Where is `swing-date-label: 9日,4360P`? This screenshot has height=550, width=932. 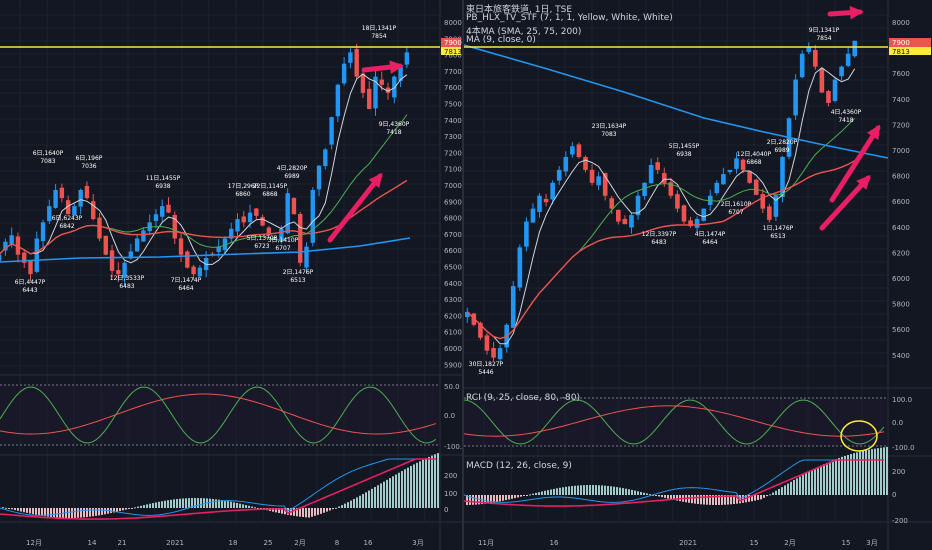 swing-date-label: 9日,4360P is located at coordinates (394, 124).